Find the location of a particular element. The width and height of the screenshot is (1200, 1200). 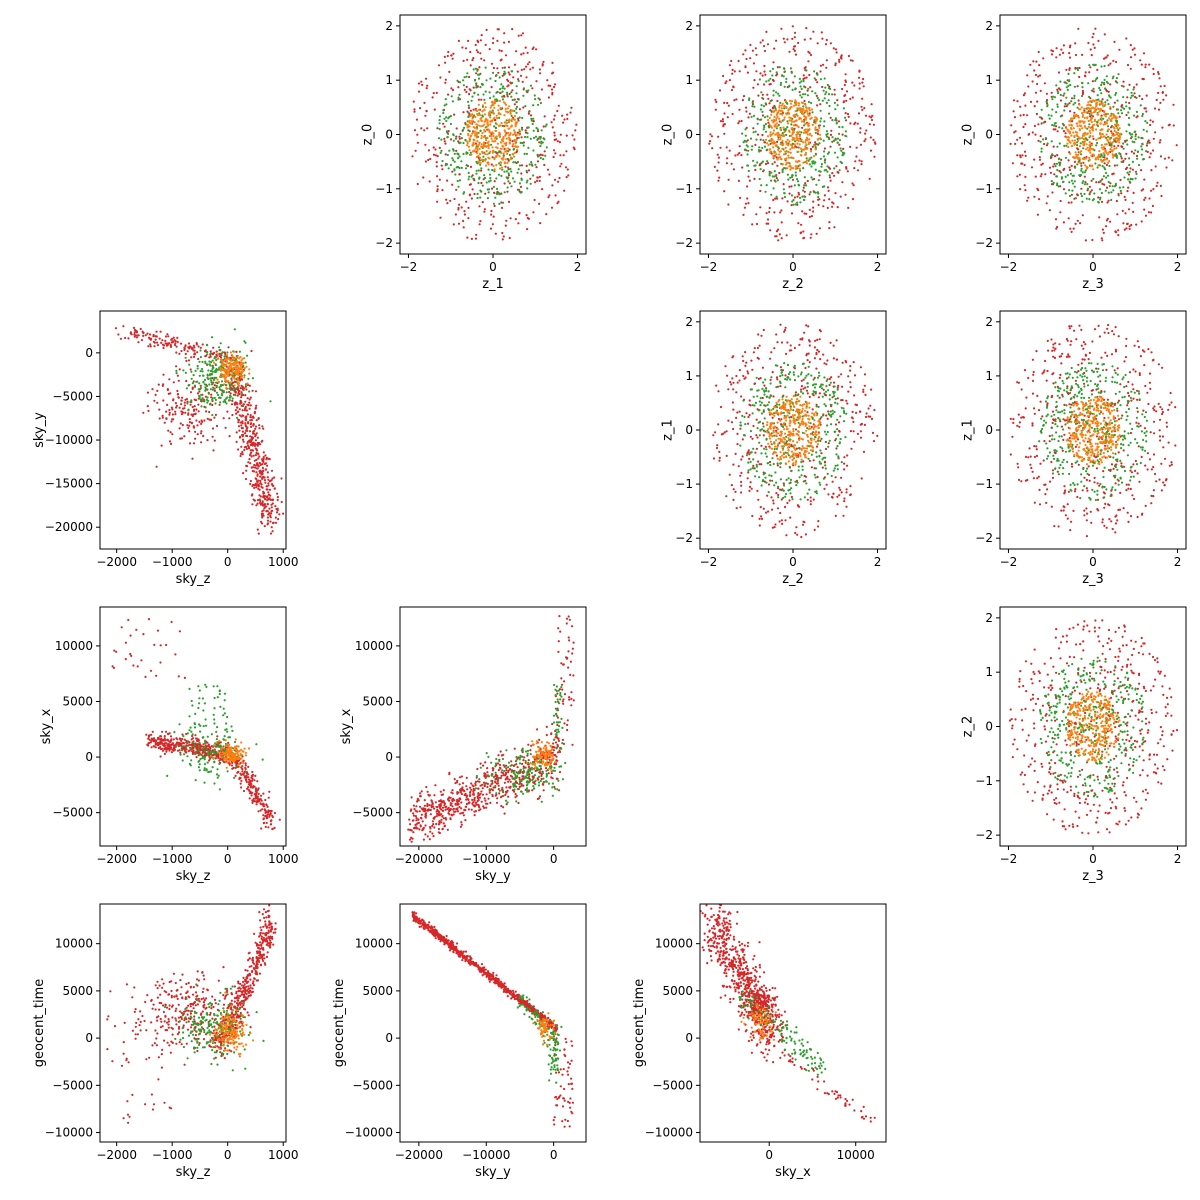

y-tick-label: −1 is located at coordinates (384, 189).